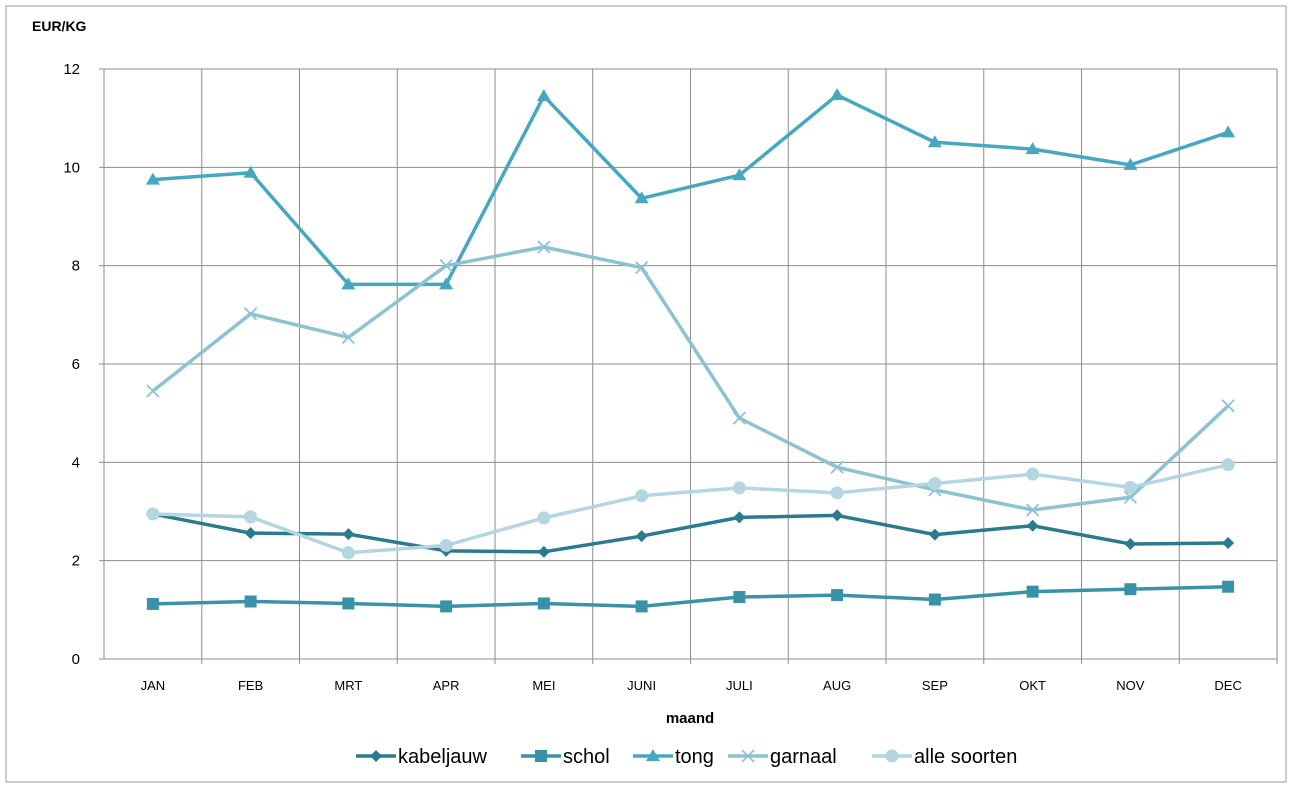 The width and height of the screenshot is (1292, 788). Describe the element at coordinates (443, 757) in the screenshot. I see `legend-label: kabeljauw` at that location.